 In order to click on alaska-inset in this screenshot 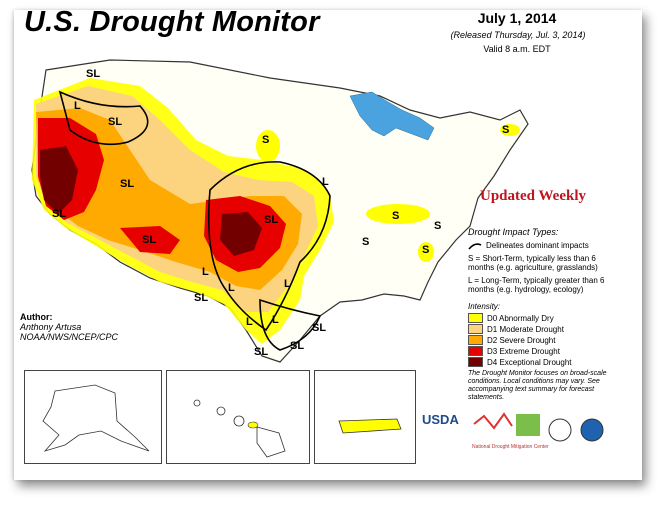, I will do `click(93, 417)`.